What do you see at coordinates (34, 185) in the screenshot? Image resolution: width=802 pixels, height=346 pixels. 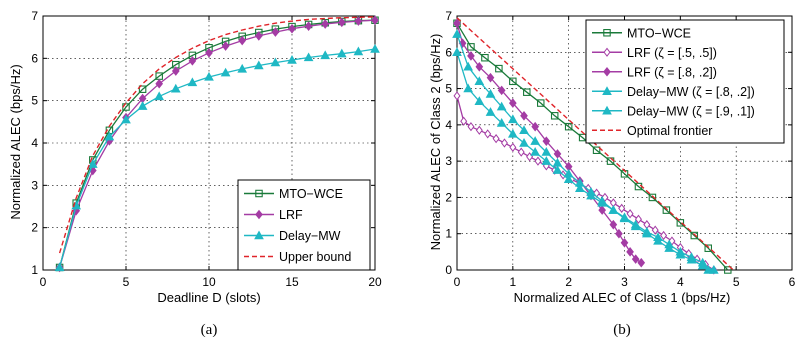 I see `y-tick-label: 3` at bounding box center [34, 185].